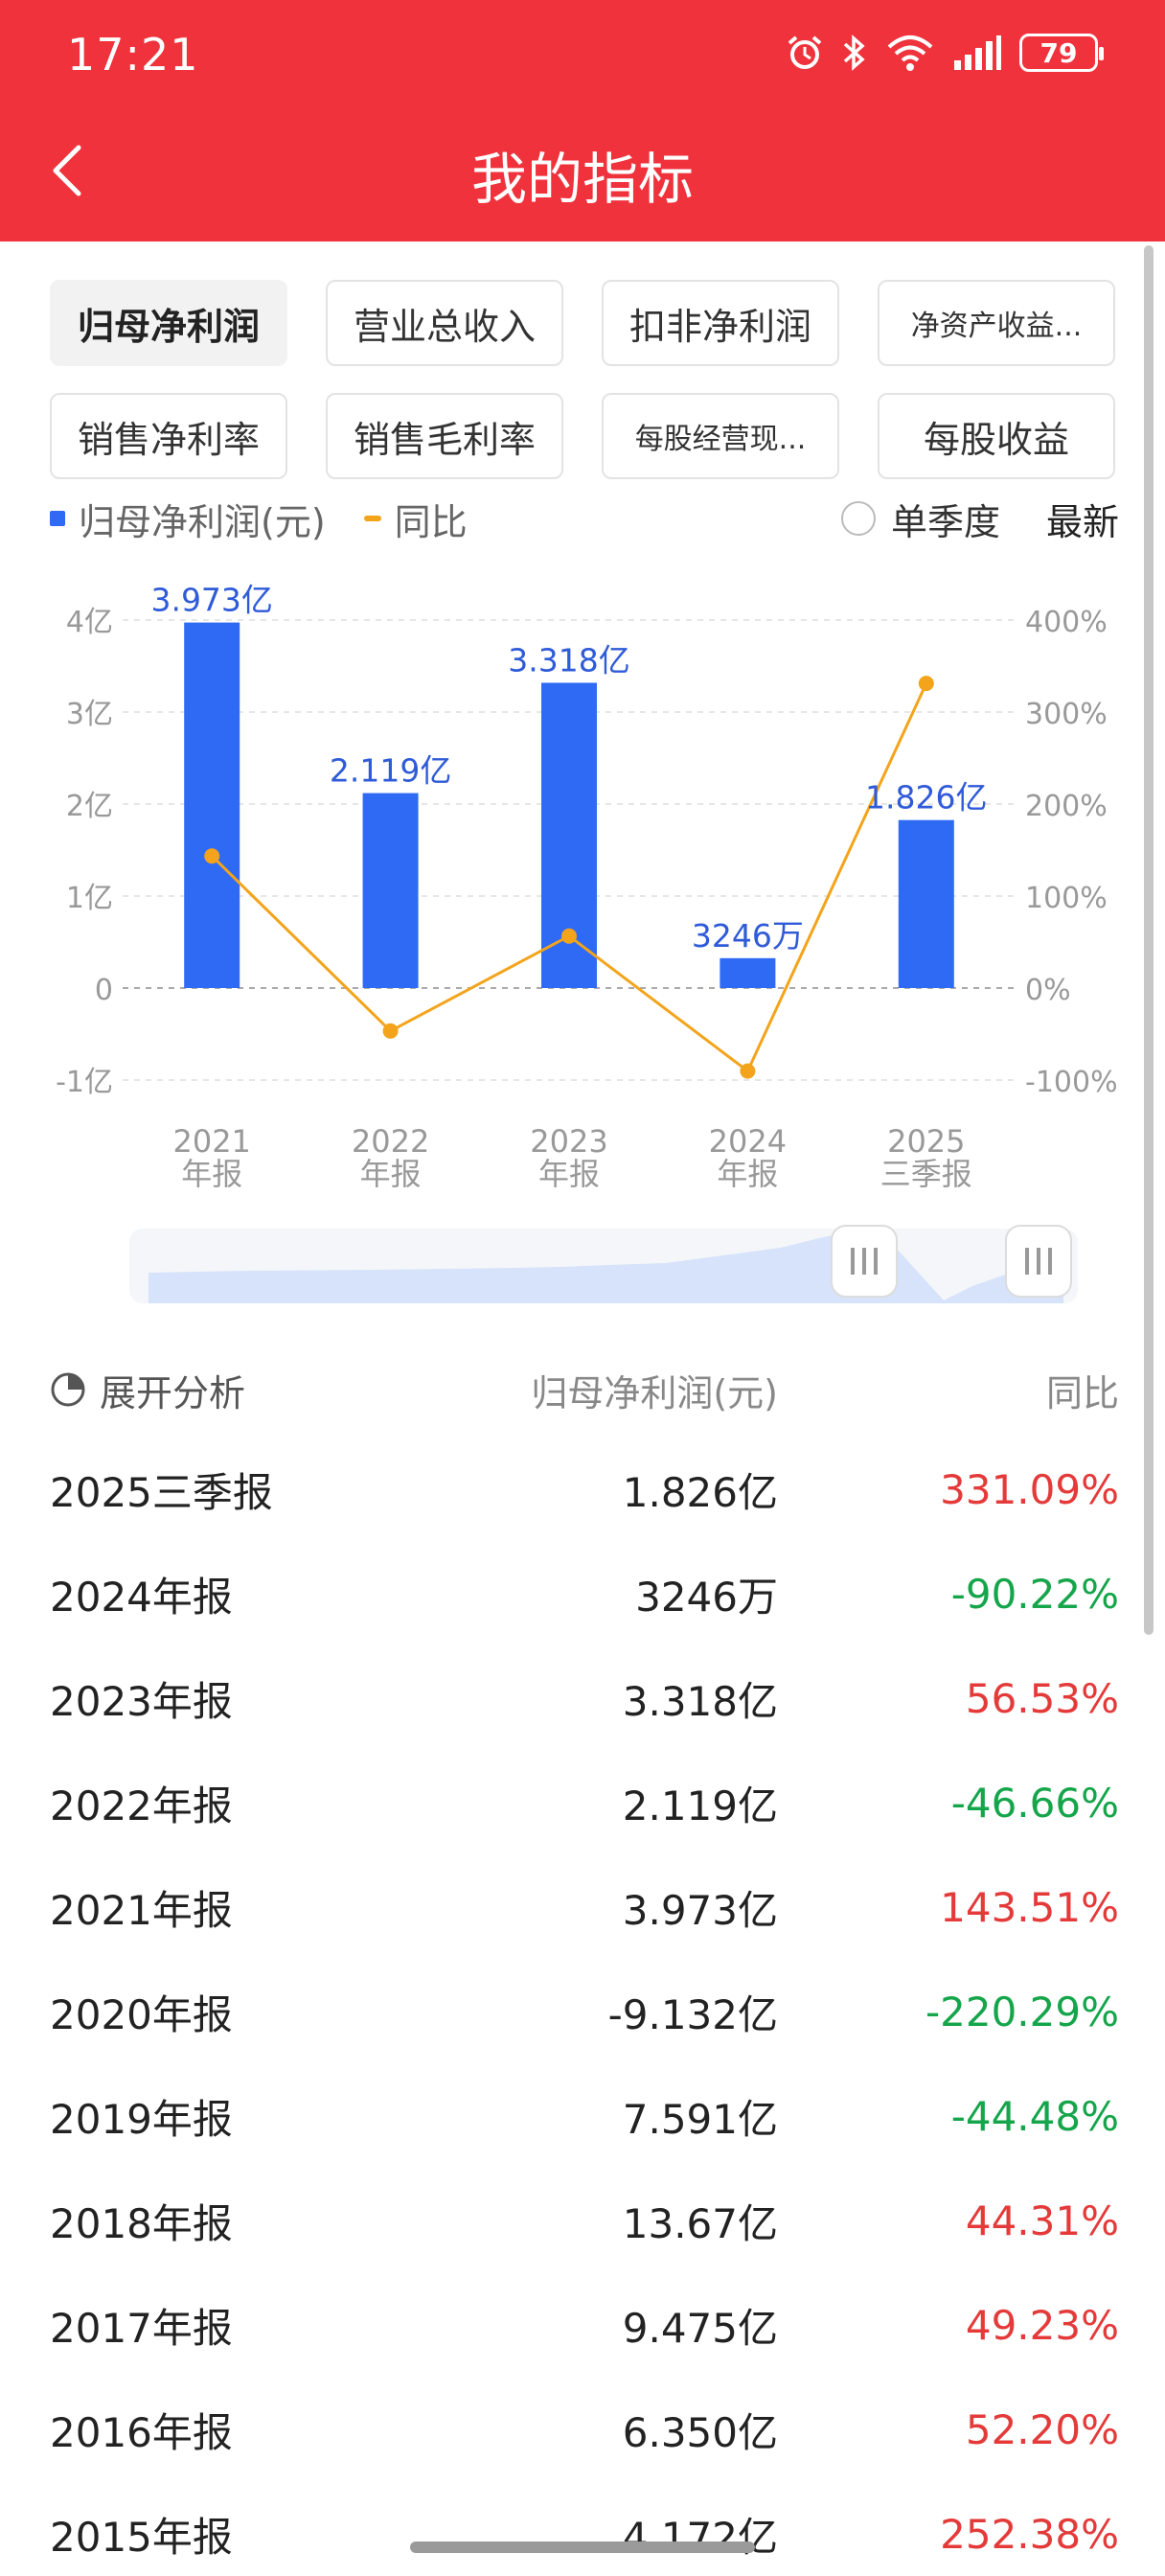 The height and width of the screenshot is (2576, 1165). Describe the element at coordinates (141, 1701) in the screenshot. I see `row-period: 2023年报` at that location.